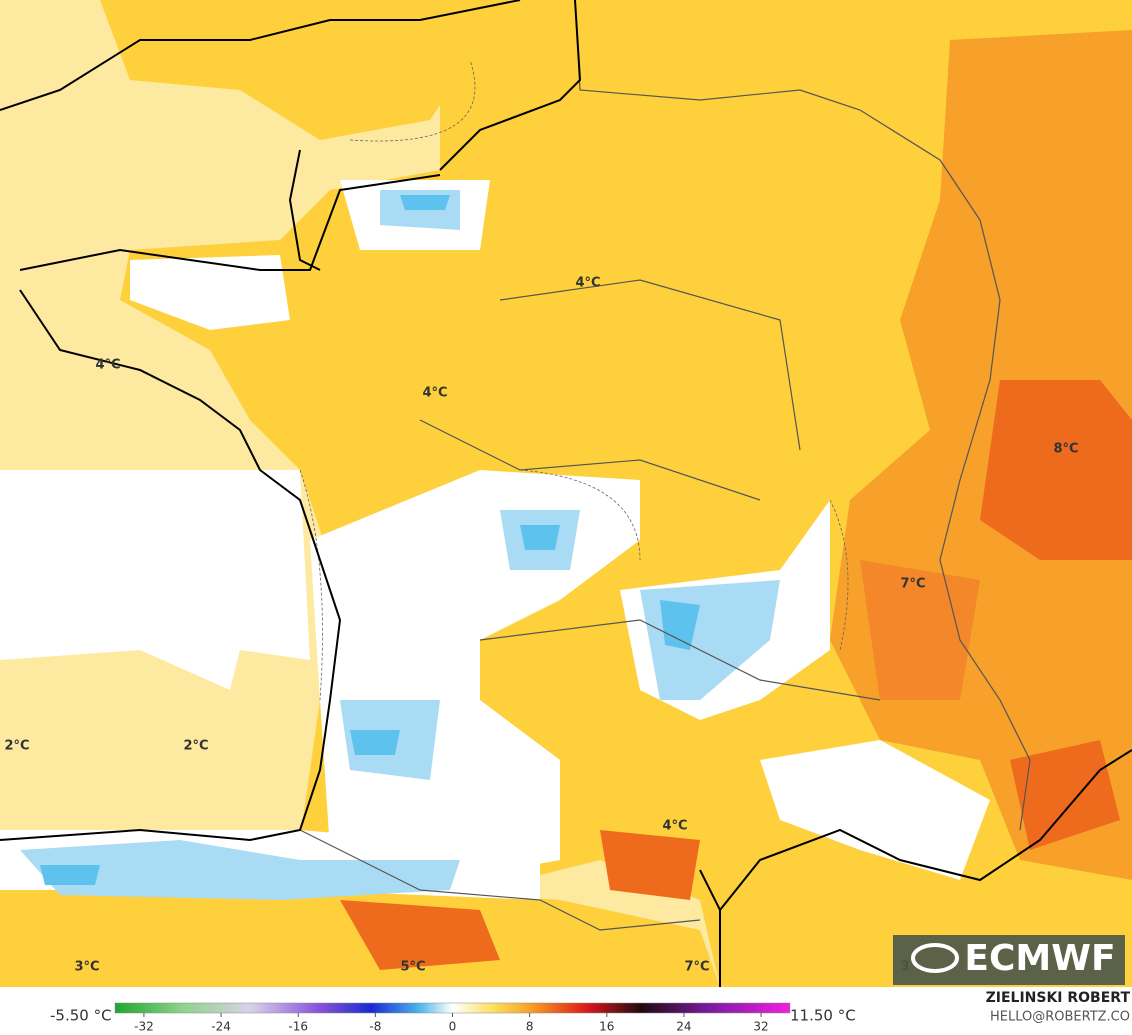  What do you see at coordinates (920, 630) in the screenshot?
I see `orange-field` at bounding box center [920, 630].